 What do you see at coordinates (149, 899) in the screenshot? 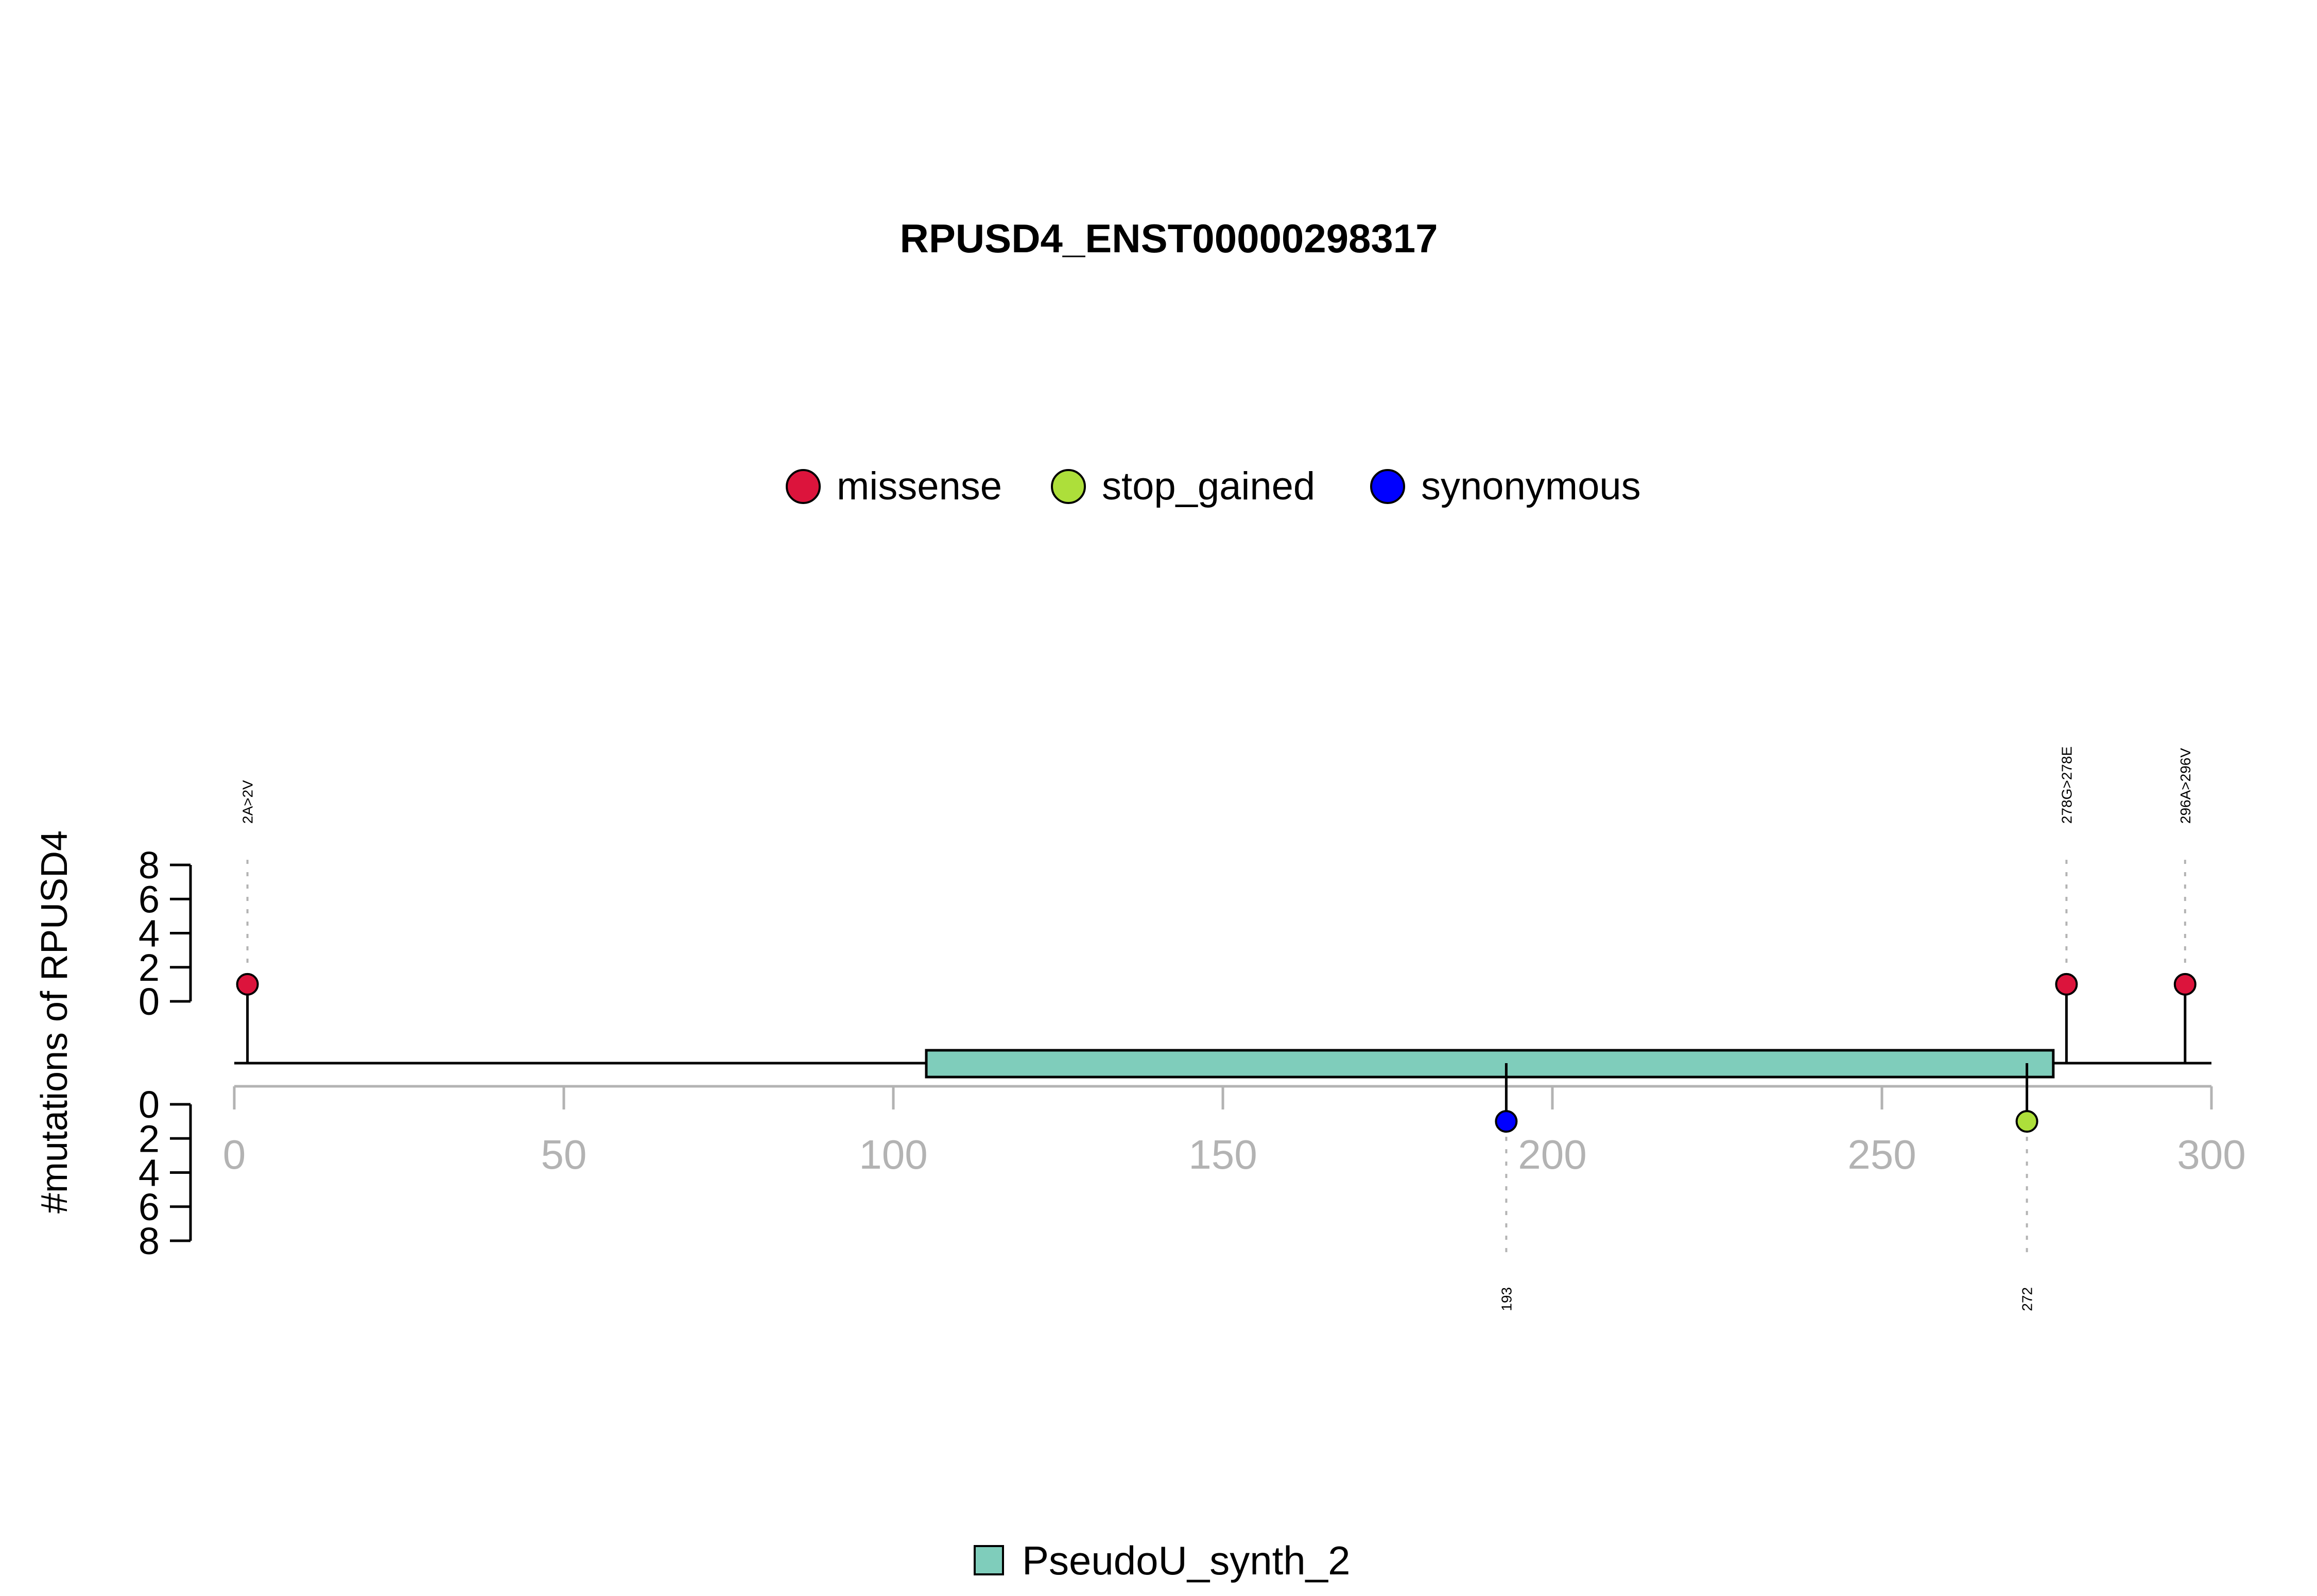
I see `upper-count-tick-label: 6` at bounding box center [149, 899].